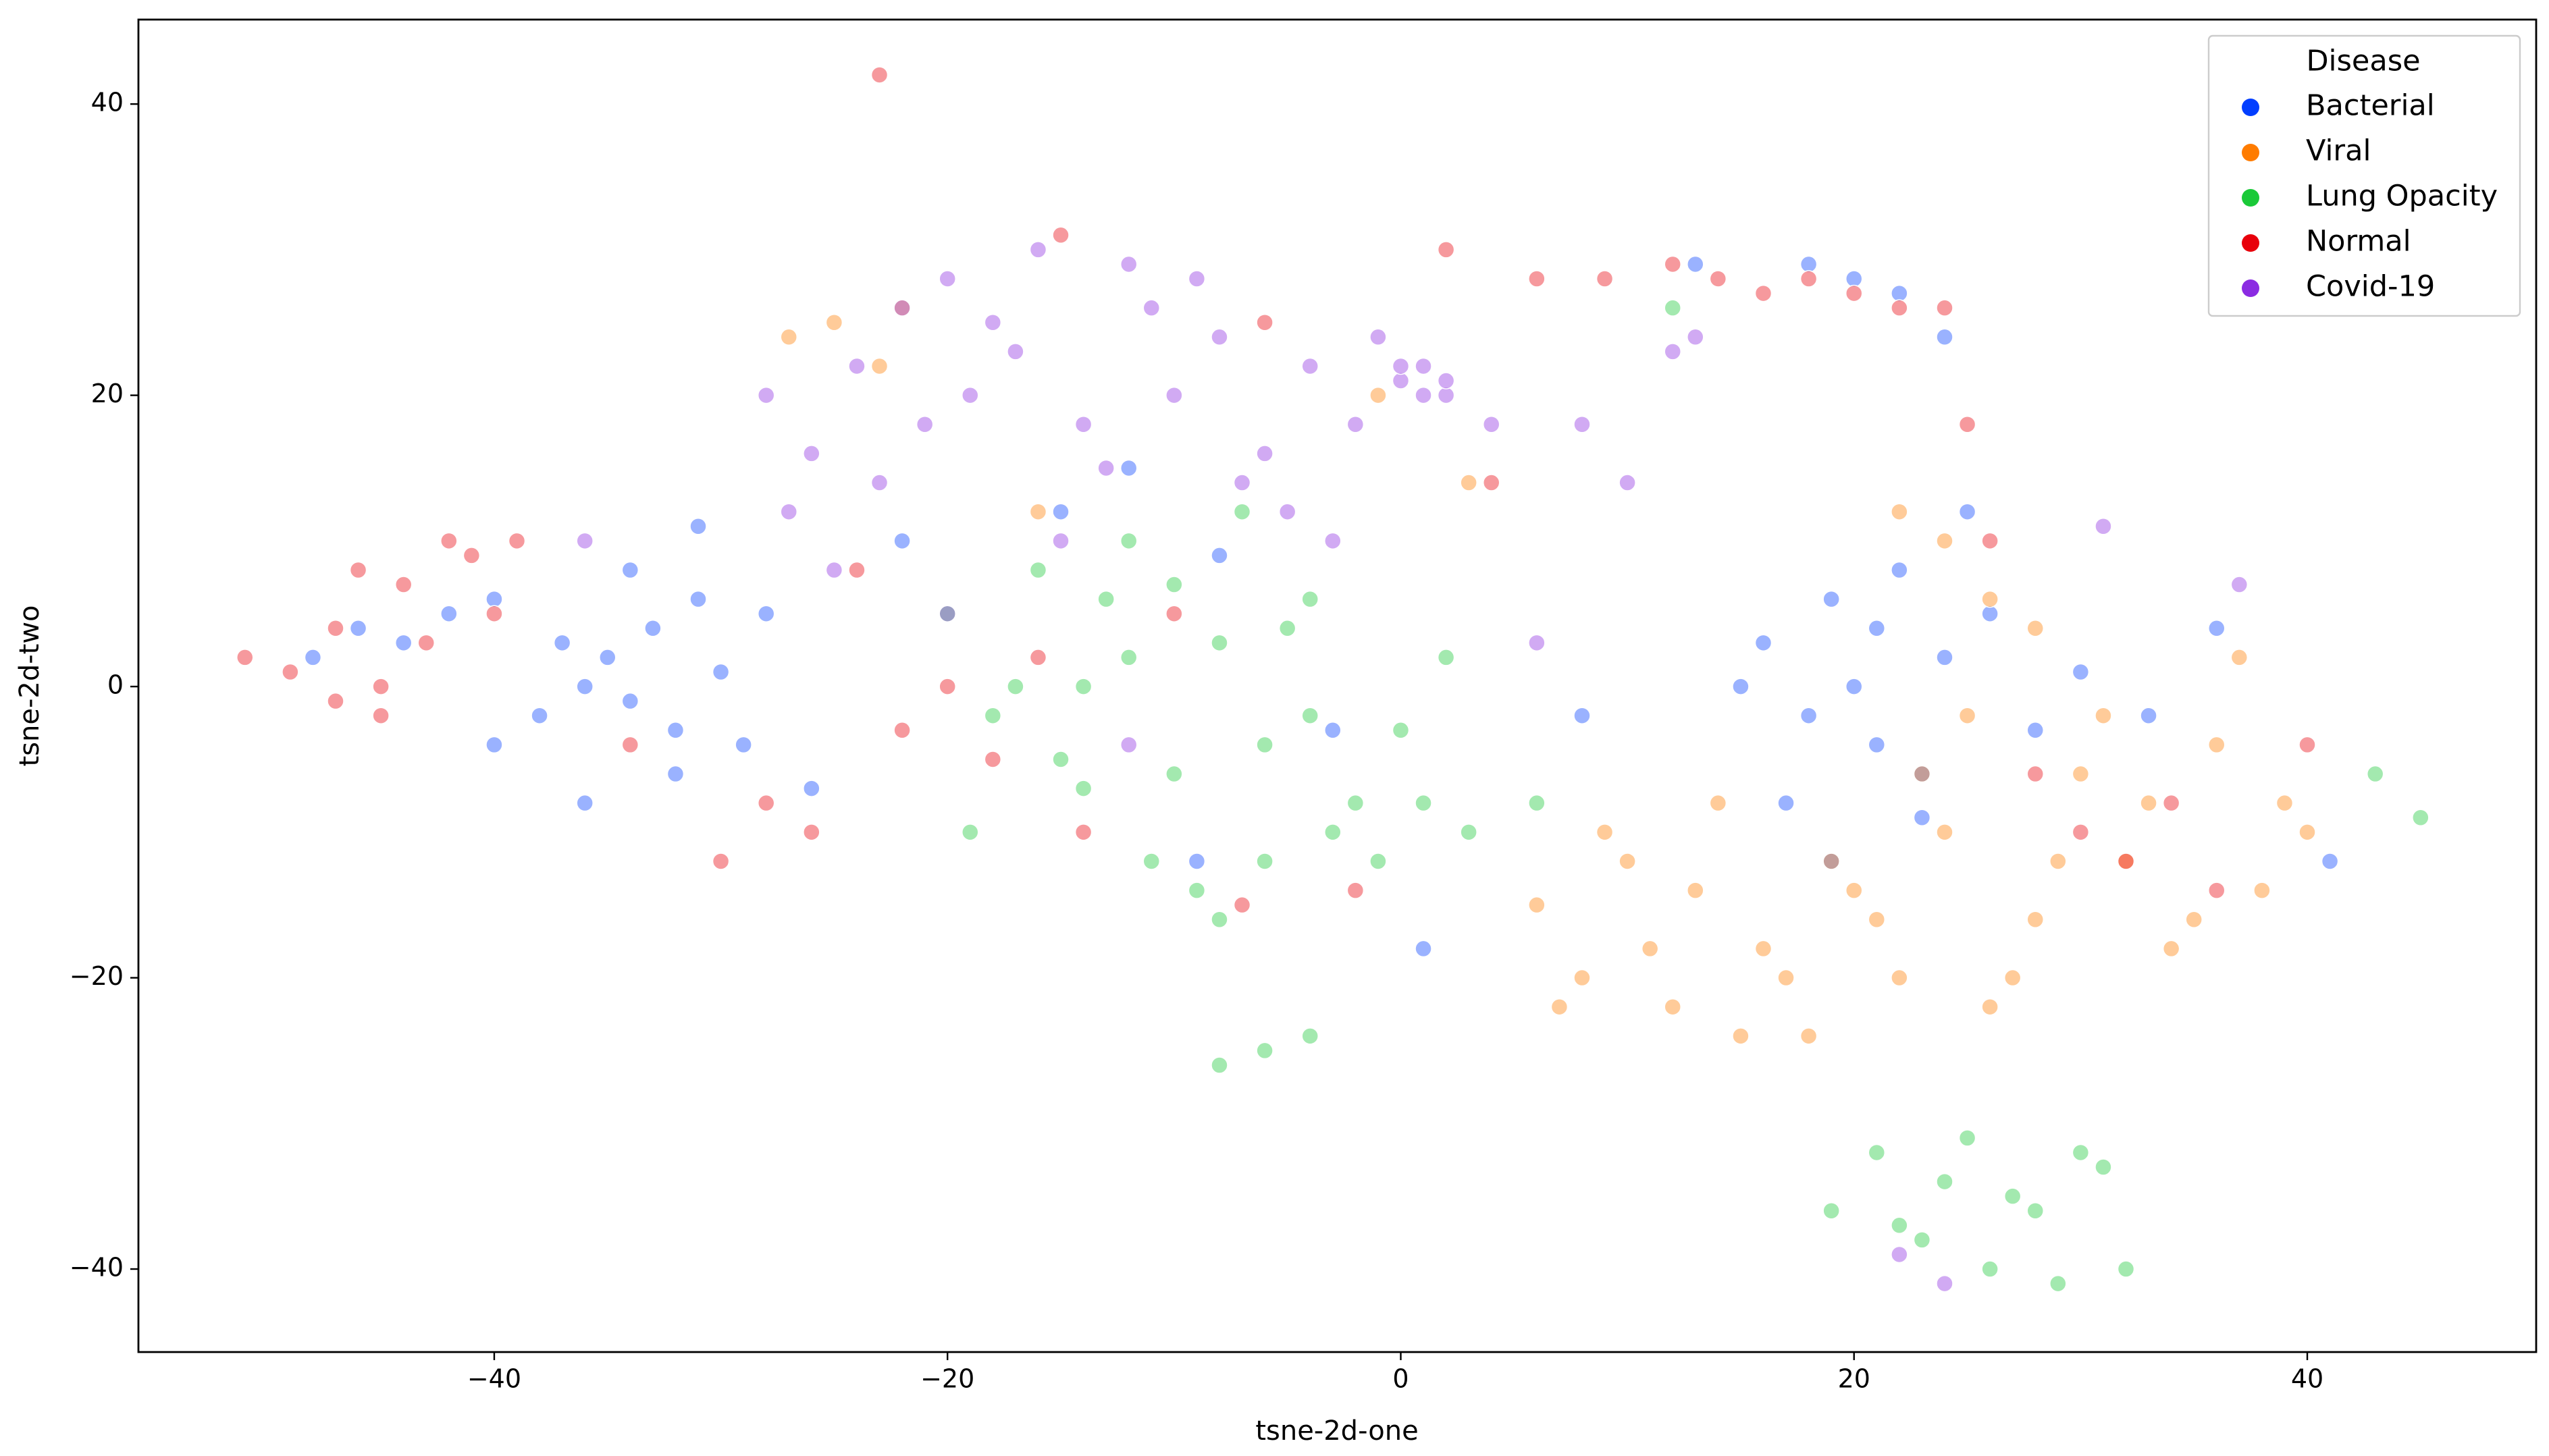 Image resolution: width=2549 pixels, height=1456 pixels. What do you see at coordinates (2307, 1379) in the screenshot?
I see `x-tick-label: 40` at bounding box center [2307, 1379].